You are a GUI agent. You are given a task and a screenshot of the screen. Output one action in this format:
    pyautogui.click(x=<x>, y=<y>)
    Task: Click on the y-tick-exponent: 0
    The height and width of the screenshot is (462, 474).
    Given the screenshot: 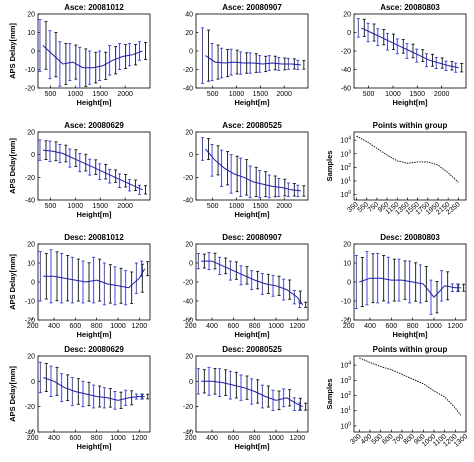 What is the action you would take?
    pyautogui.click(x=349, y=193)
    